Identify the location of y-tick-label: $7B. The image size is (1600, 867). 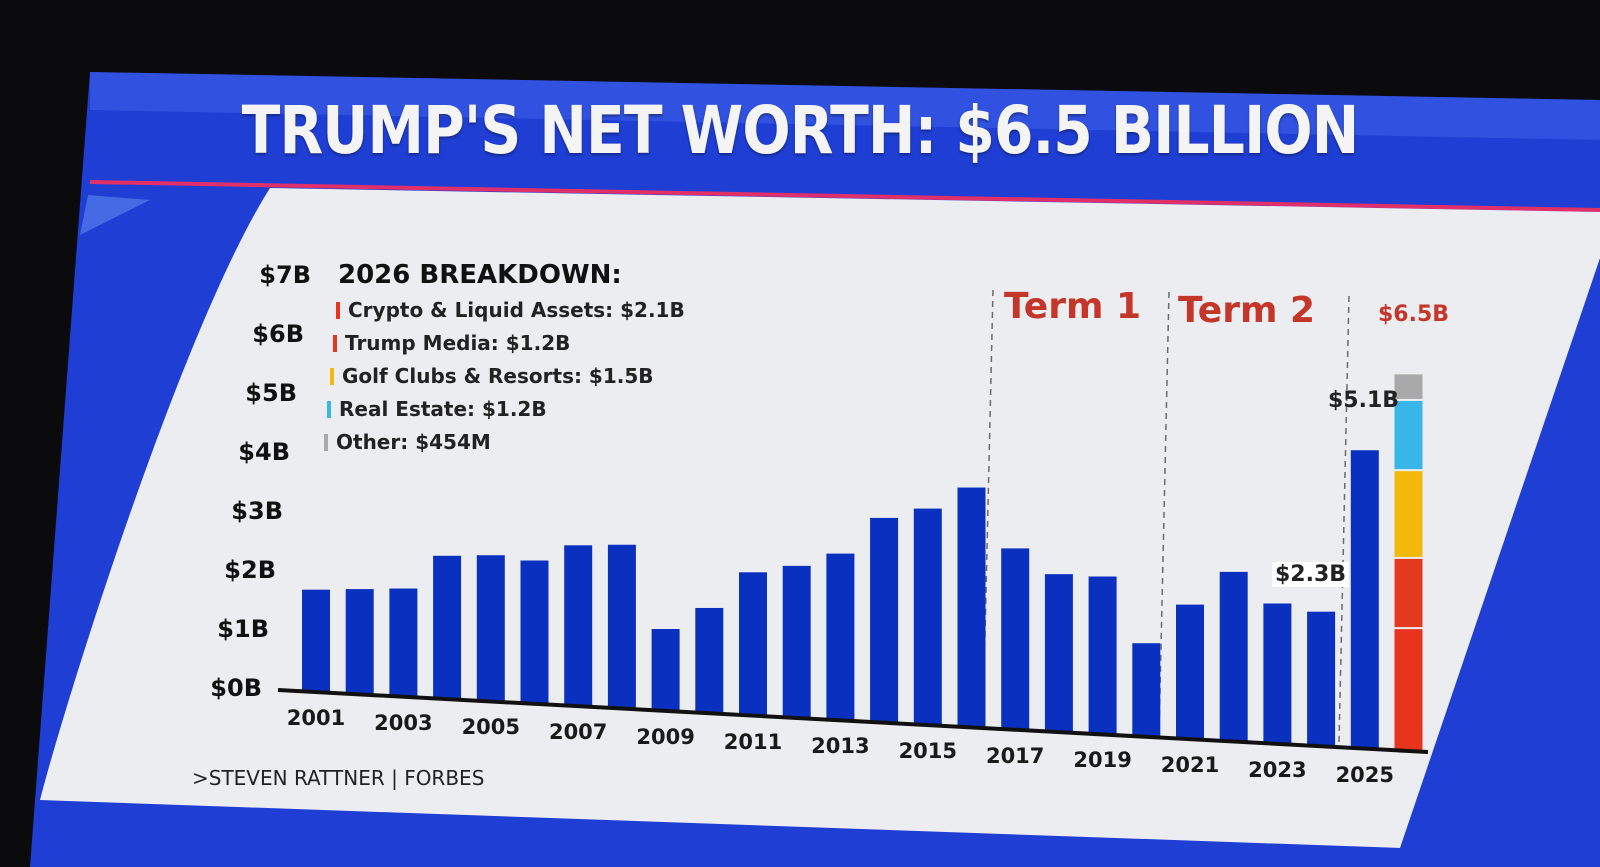
(285, 275).